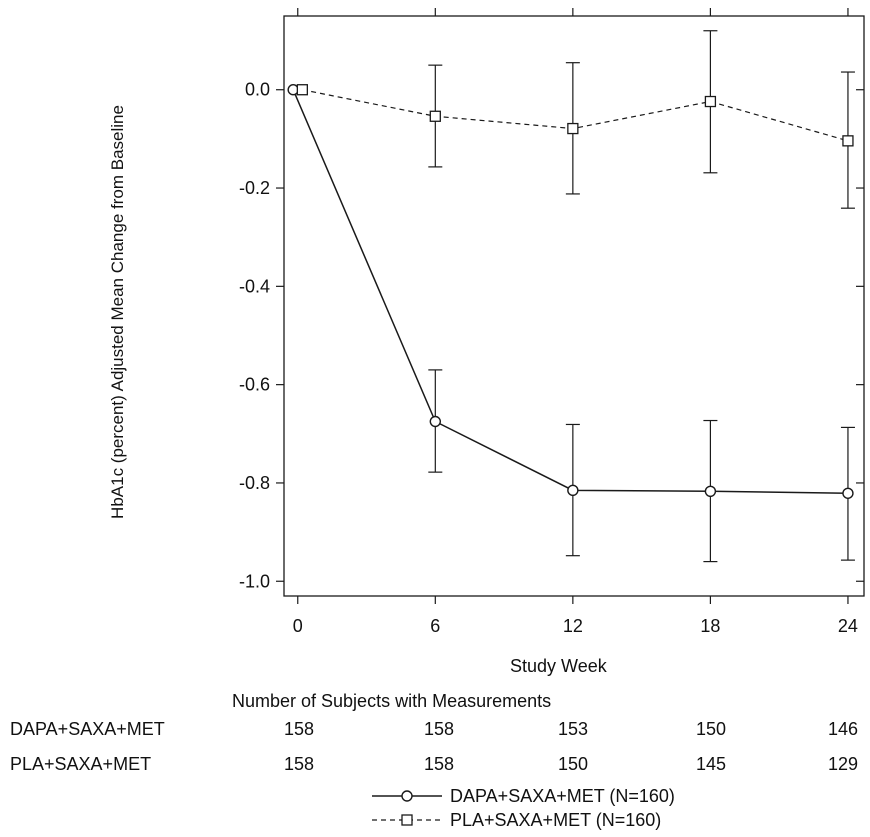  What do you see at coordinates (573, 626) in the screenshot?
I see `x-tick-label: 12` at bounding box center [573, 626].